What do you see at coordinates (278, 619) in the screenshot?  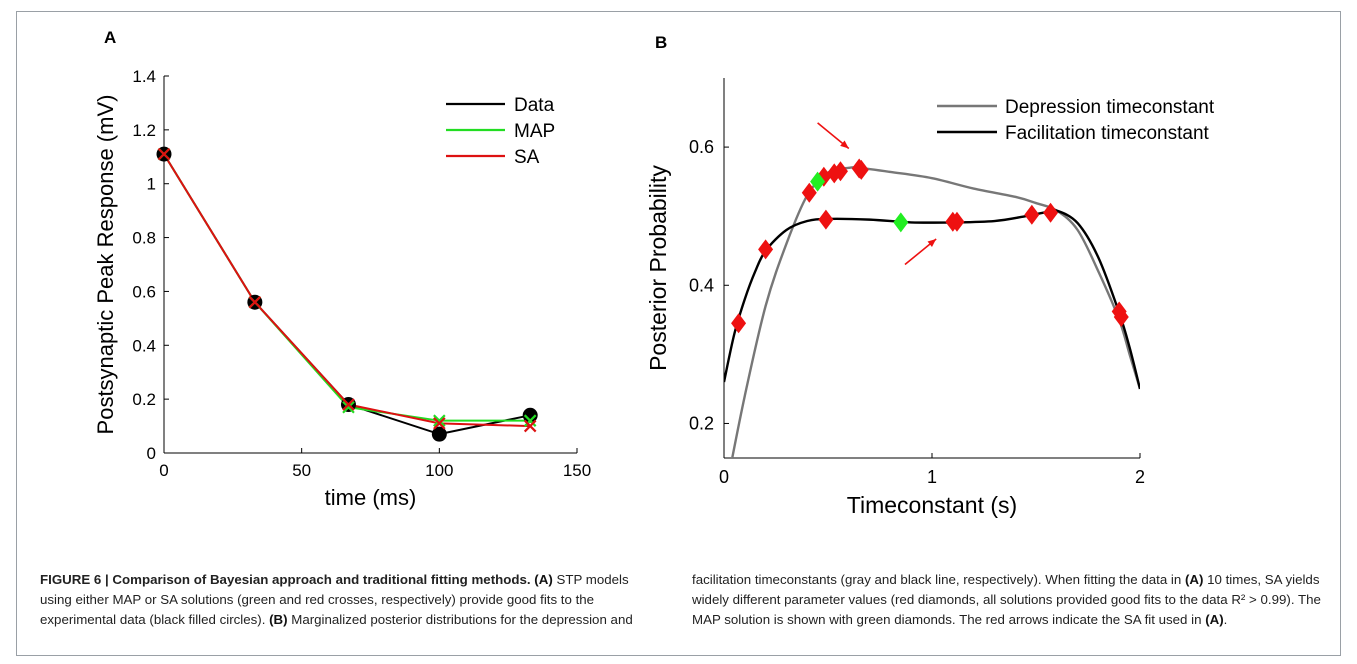 I see `caption-fragment: (B)` at bounding box center [278, 619].